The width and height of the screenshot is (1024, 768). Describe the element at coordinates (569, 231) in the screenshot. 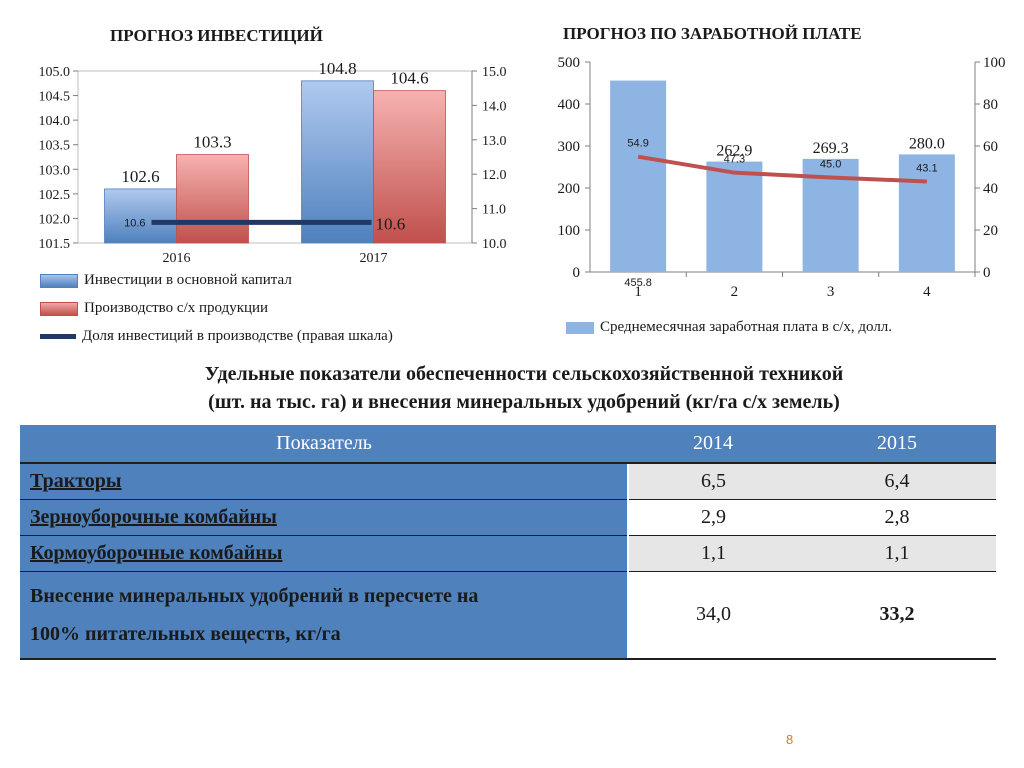

I see `left-axis-tick-label: 100` at that location.